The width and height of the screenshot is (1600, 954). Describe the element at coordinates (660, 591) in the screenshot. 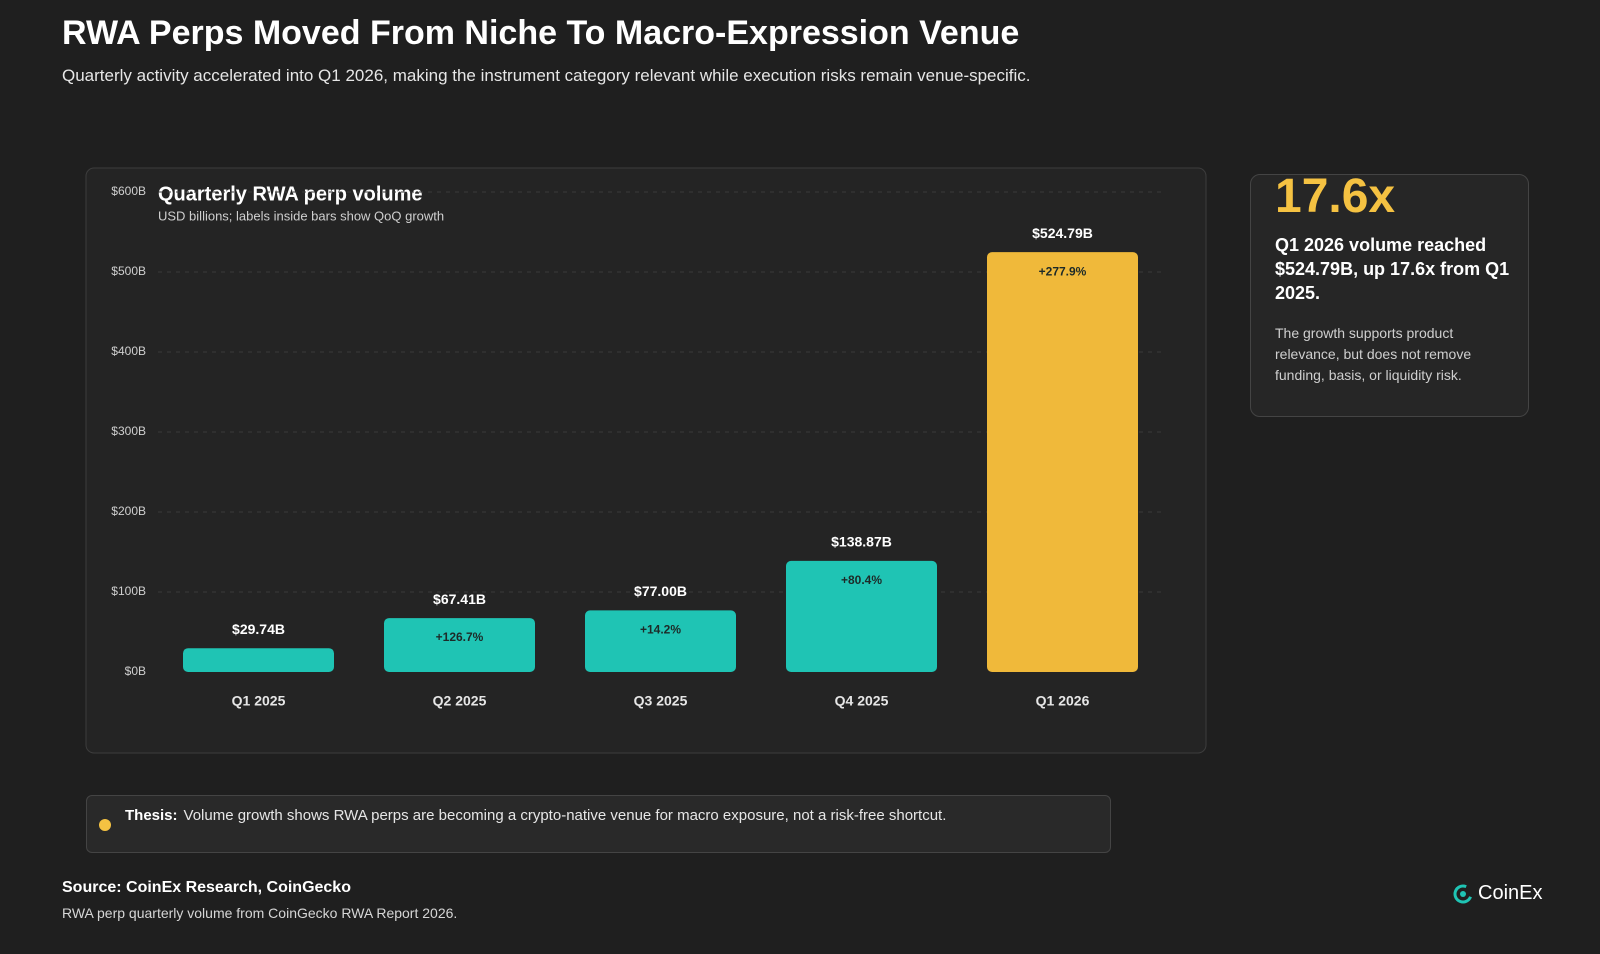

I see `value-label: $77.00B` at that location.